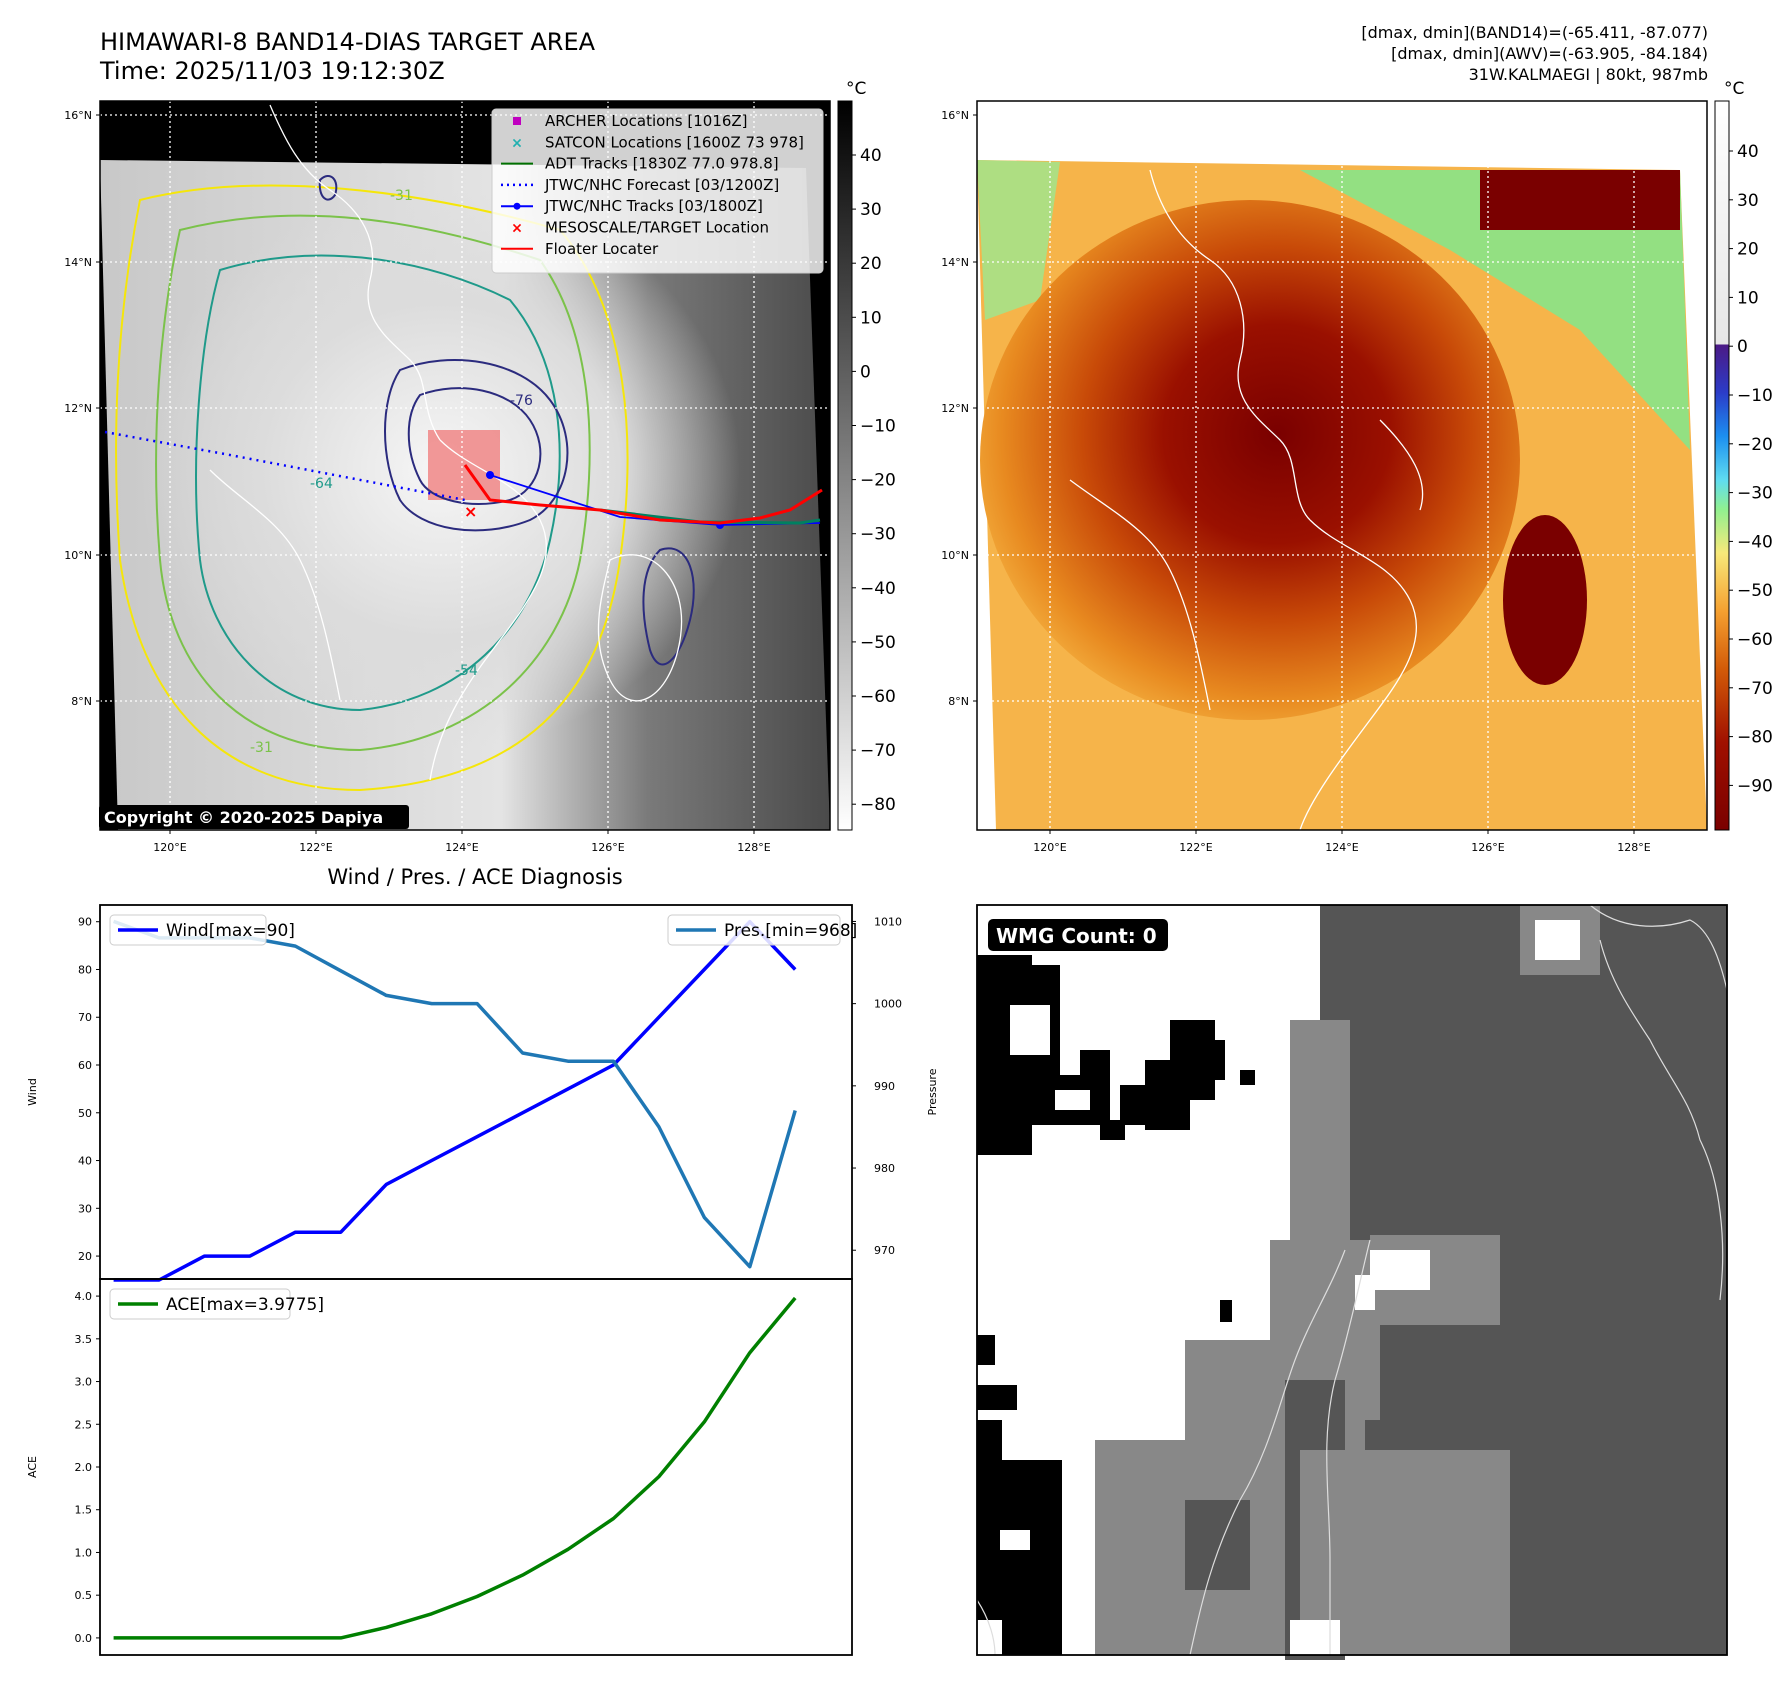  Describe the element at coordinates (955, 555) in the screenshot. I see `awv-lat-label: 10°N` at that location.